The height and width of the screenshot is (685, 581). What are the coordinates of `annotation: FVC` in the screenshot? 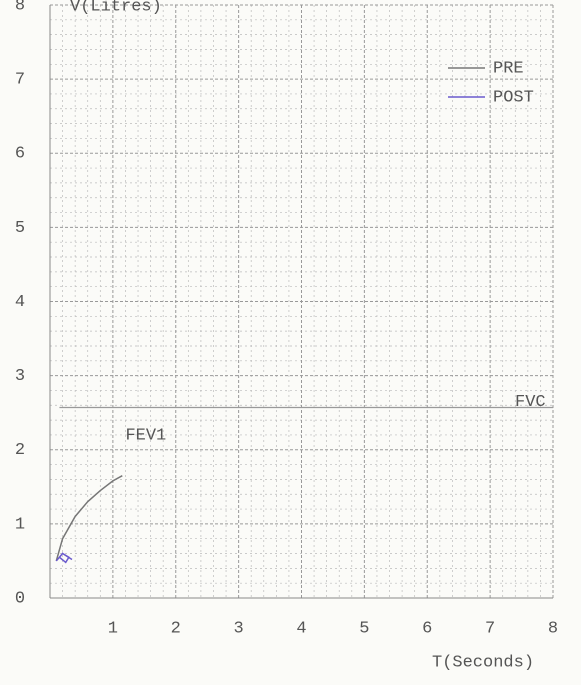 It's located at (530, 402).